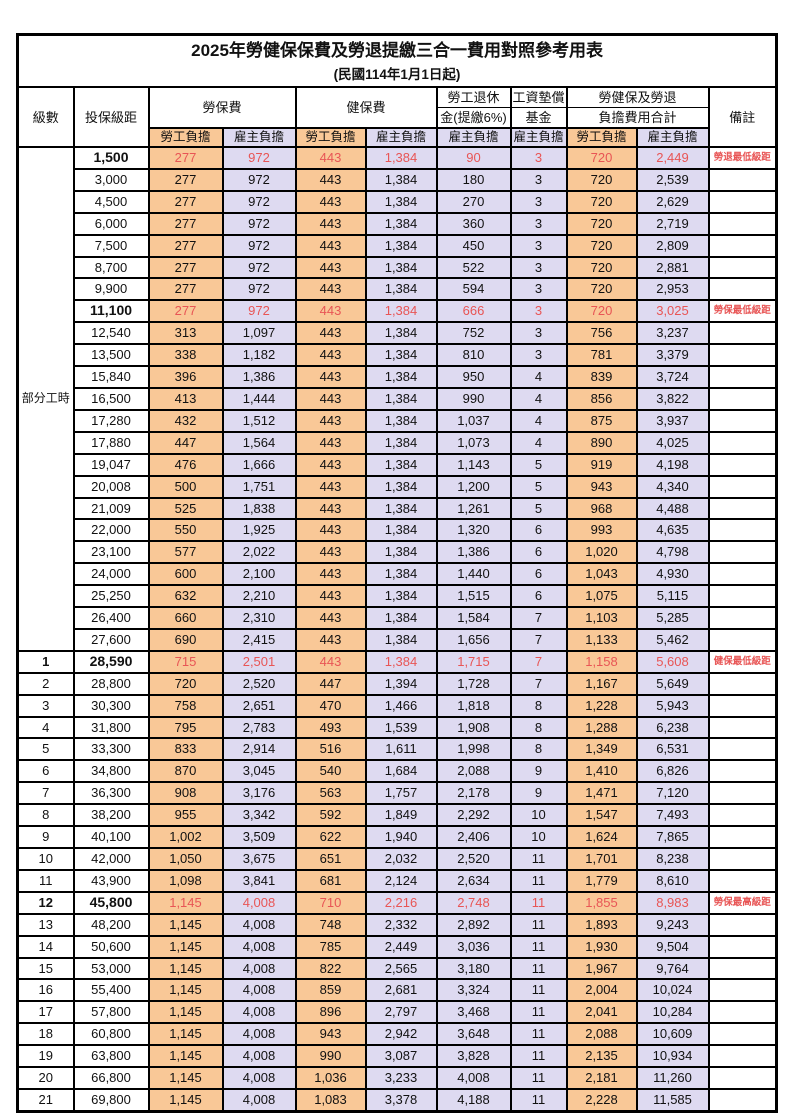  What do you see at coordinates (398, 311) in the screenshot?
I see `table-row: 11,100 277 972 443 1,384 666 3 720 3,025 勞保最低級距` at bounding box center [398, 311].